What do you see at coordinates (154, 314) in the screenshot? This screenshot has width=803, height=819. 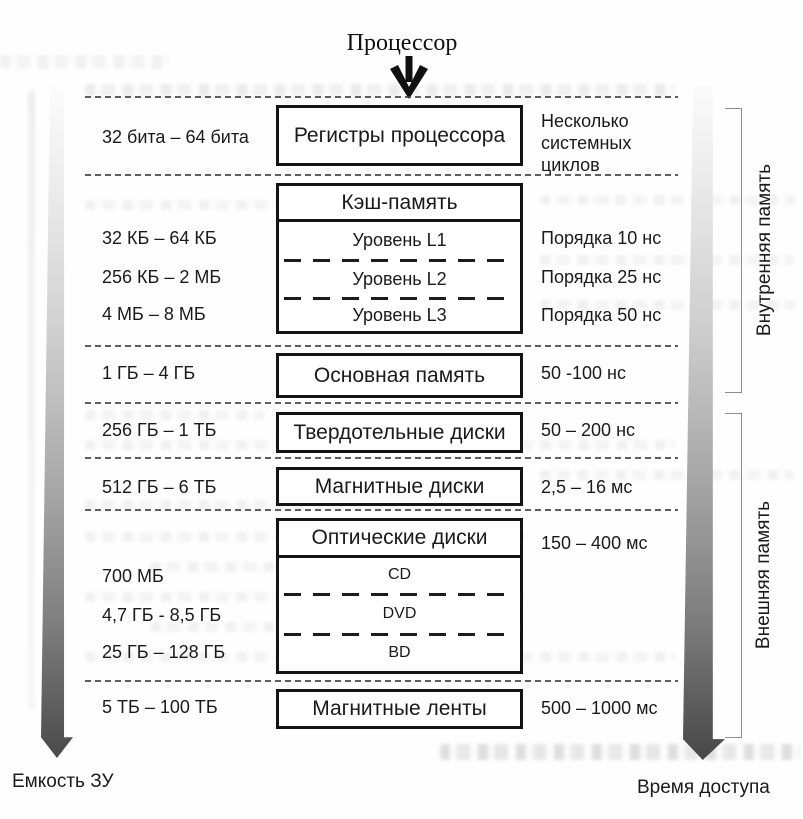 I see `capacity-cache-l3: 4 МБ – 8 МБ` at bounding box center [154, 314].